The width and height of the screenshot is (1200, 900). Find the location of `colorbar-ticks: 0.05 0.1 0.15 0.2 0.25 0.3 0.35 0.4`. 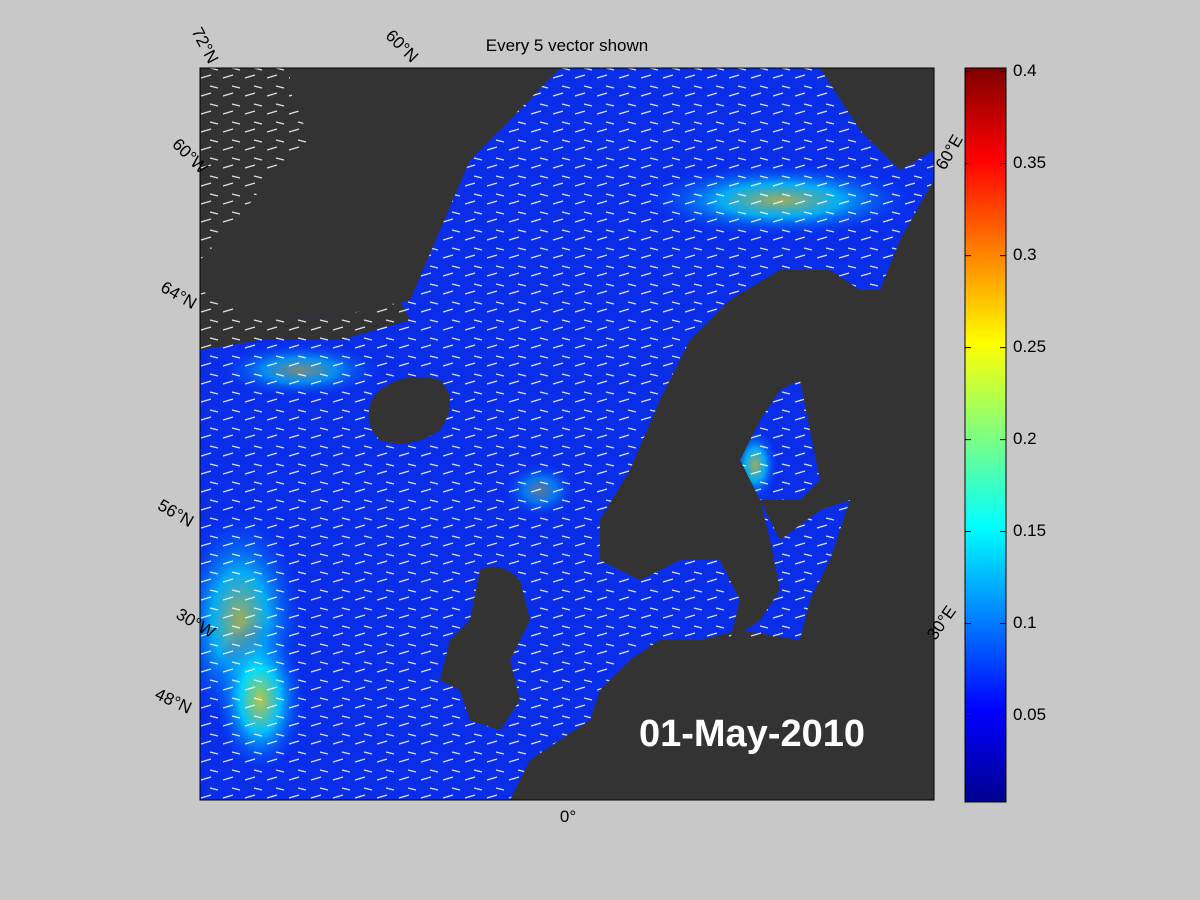

colorbar-ticks: 0.05 0.1 0.15 0.2 0.25 0.3 0.35 0.4 is located at coordinates (1005, 392).